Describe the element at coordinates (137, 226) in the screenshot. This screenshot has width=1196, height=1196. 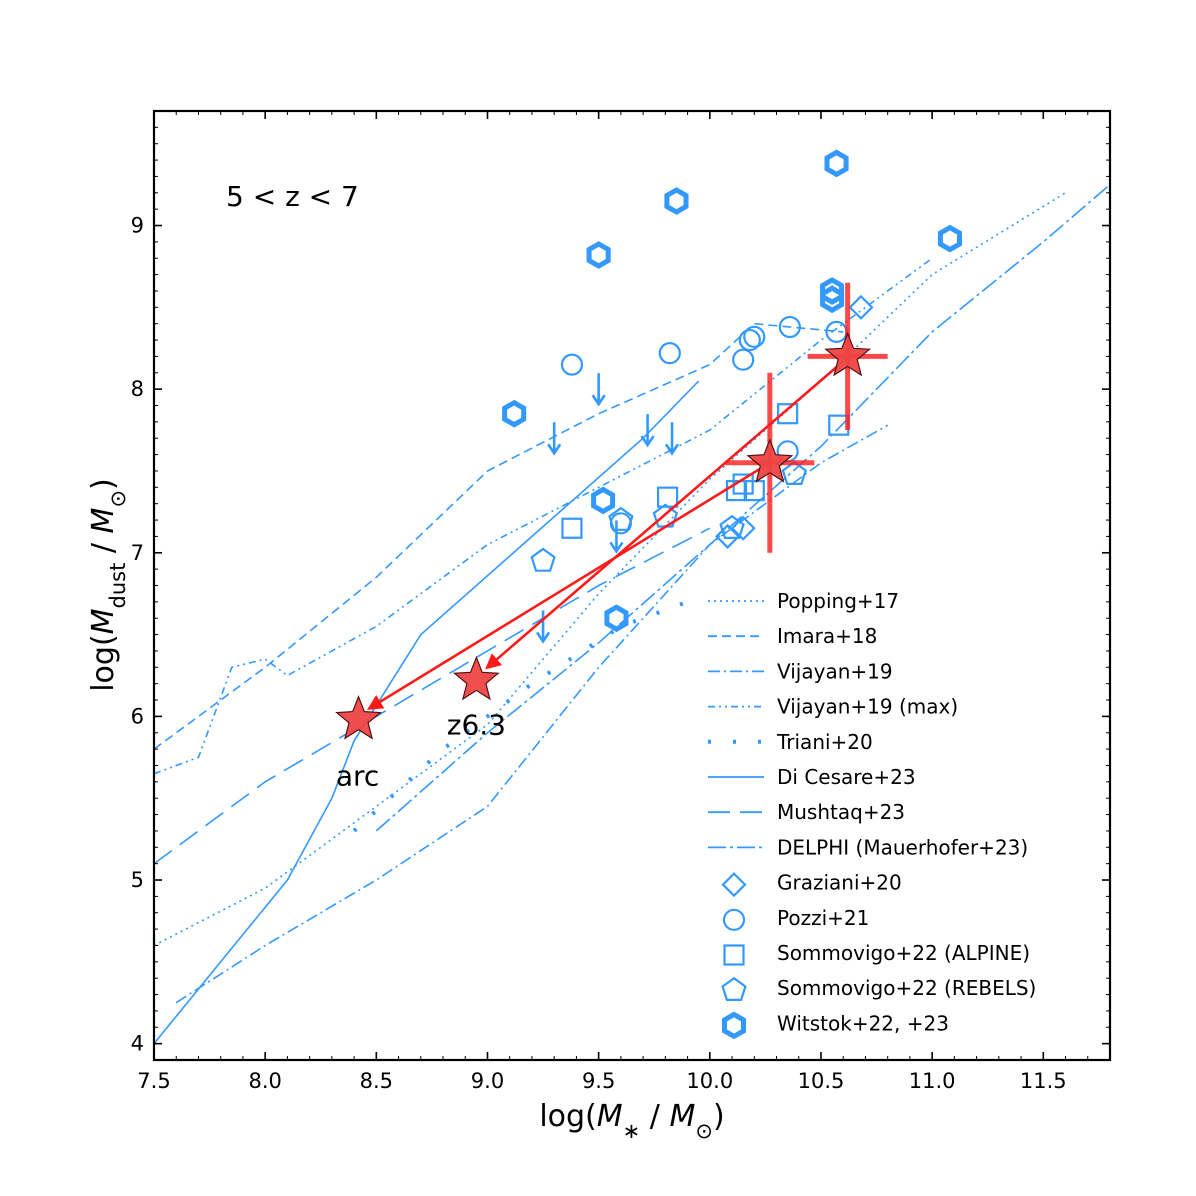
I see `y-tick-label: 9` at that location.